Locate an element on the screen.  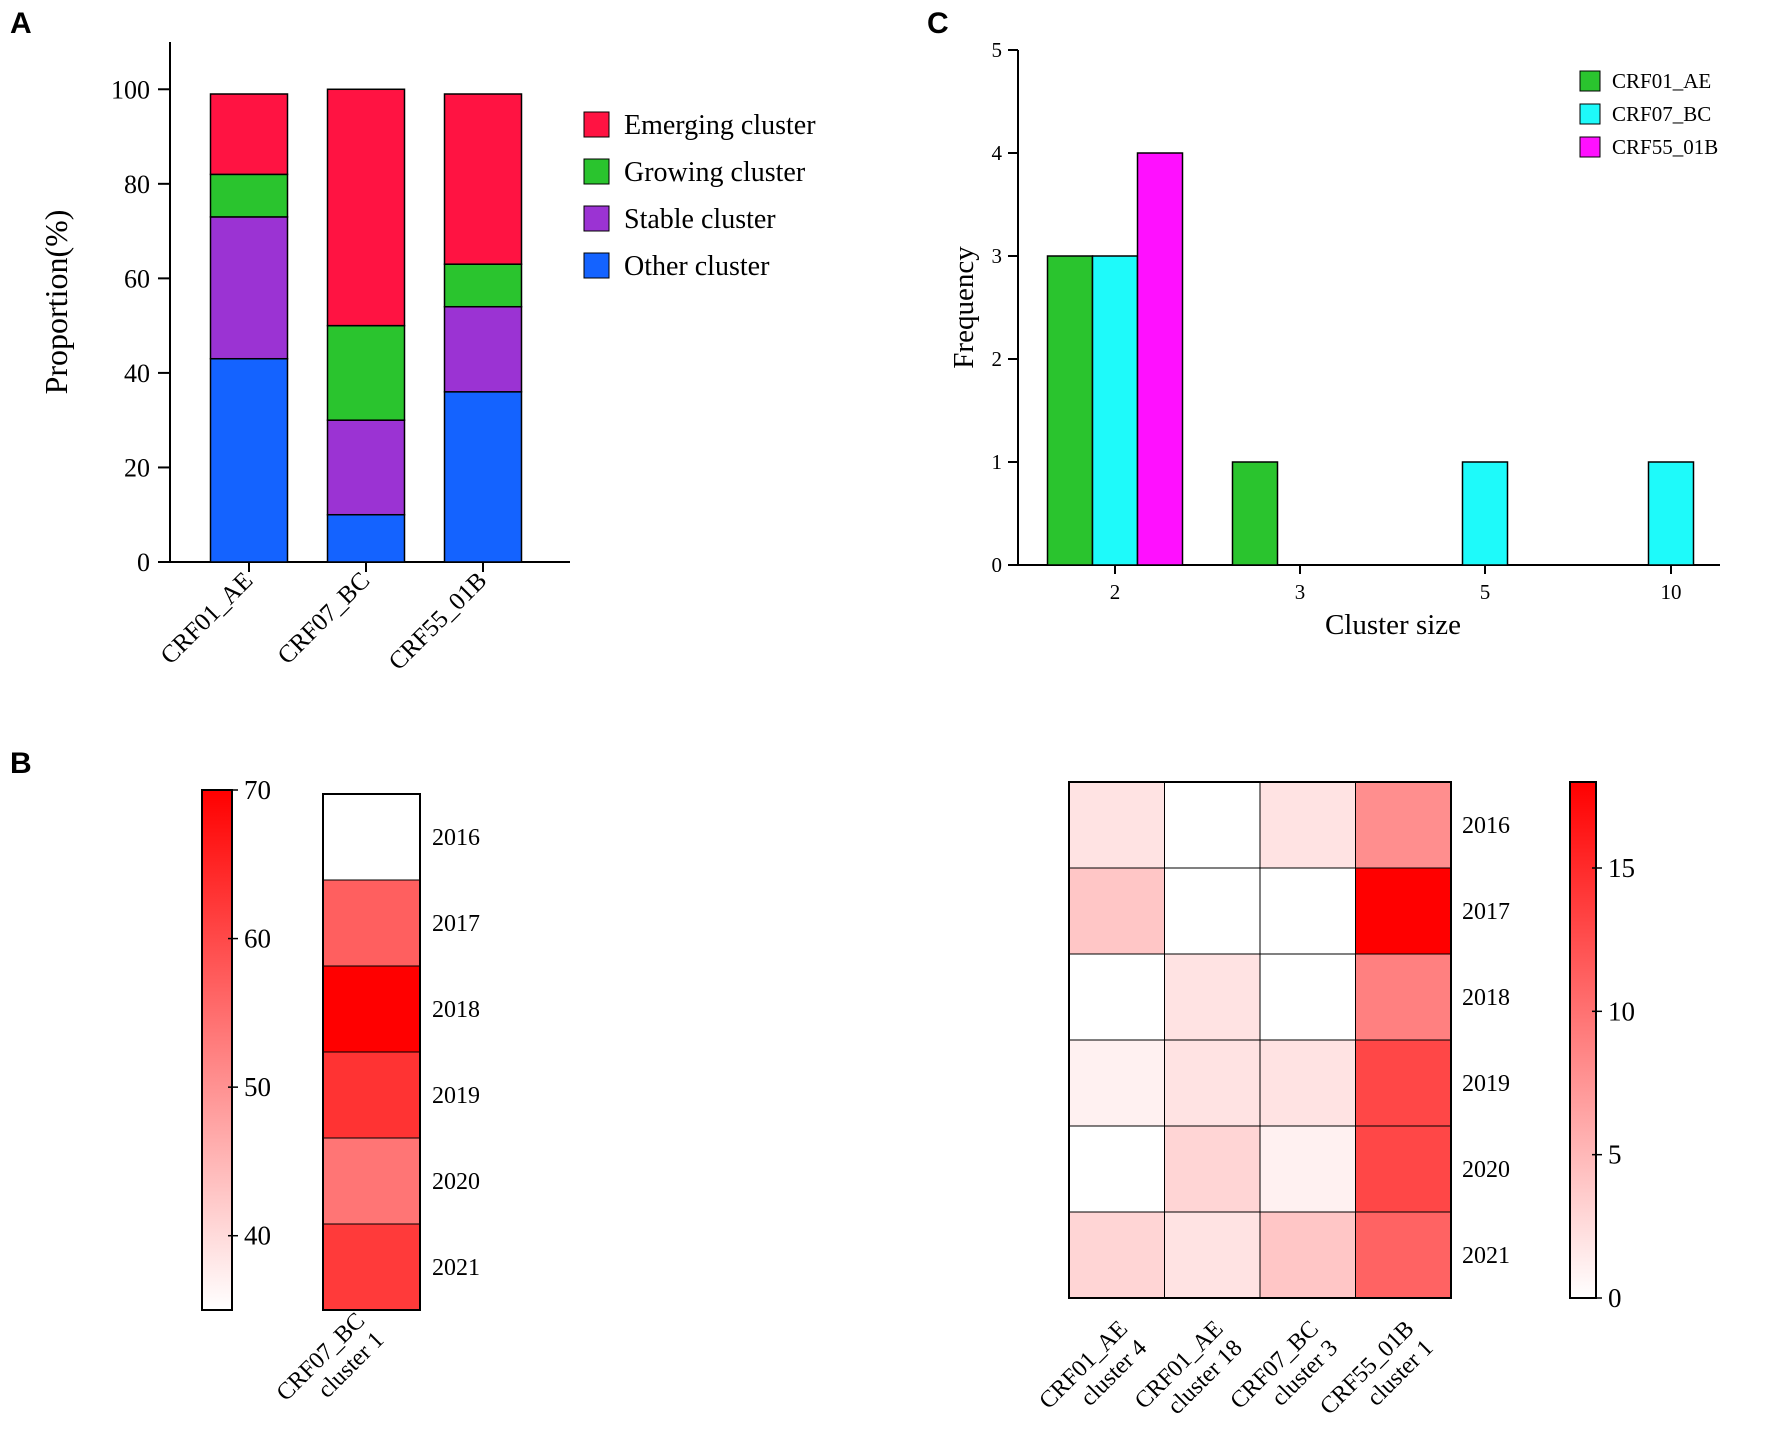
x-tick-label: 2 is located at coordinates (1115, 592).